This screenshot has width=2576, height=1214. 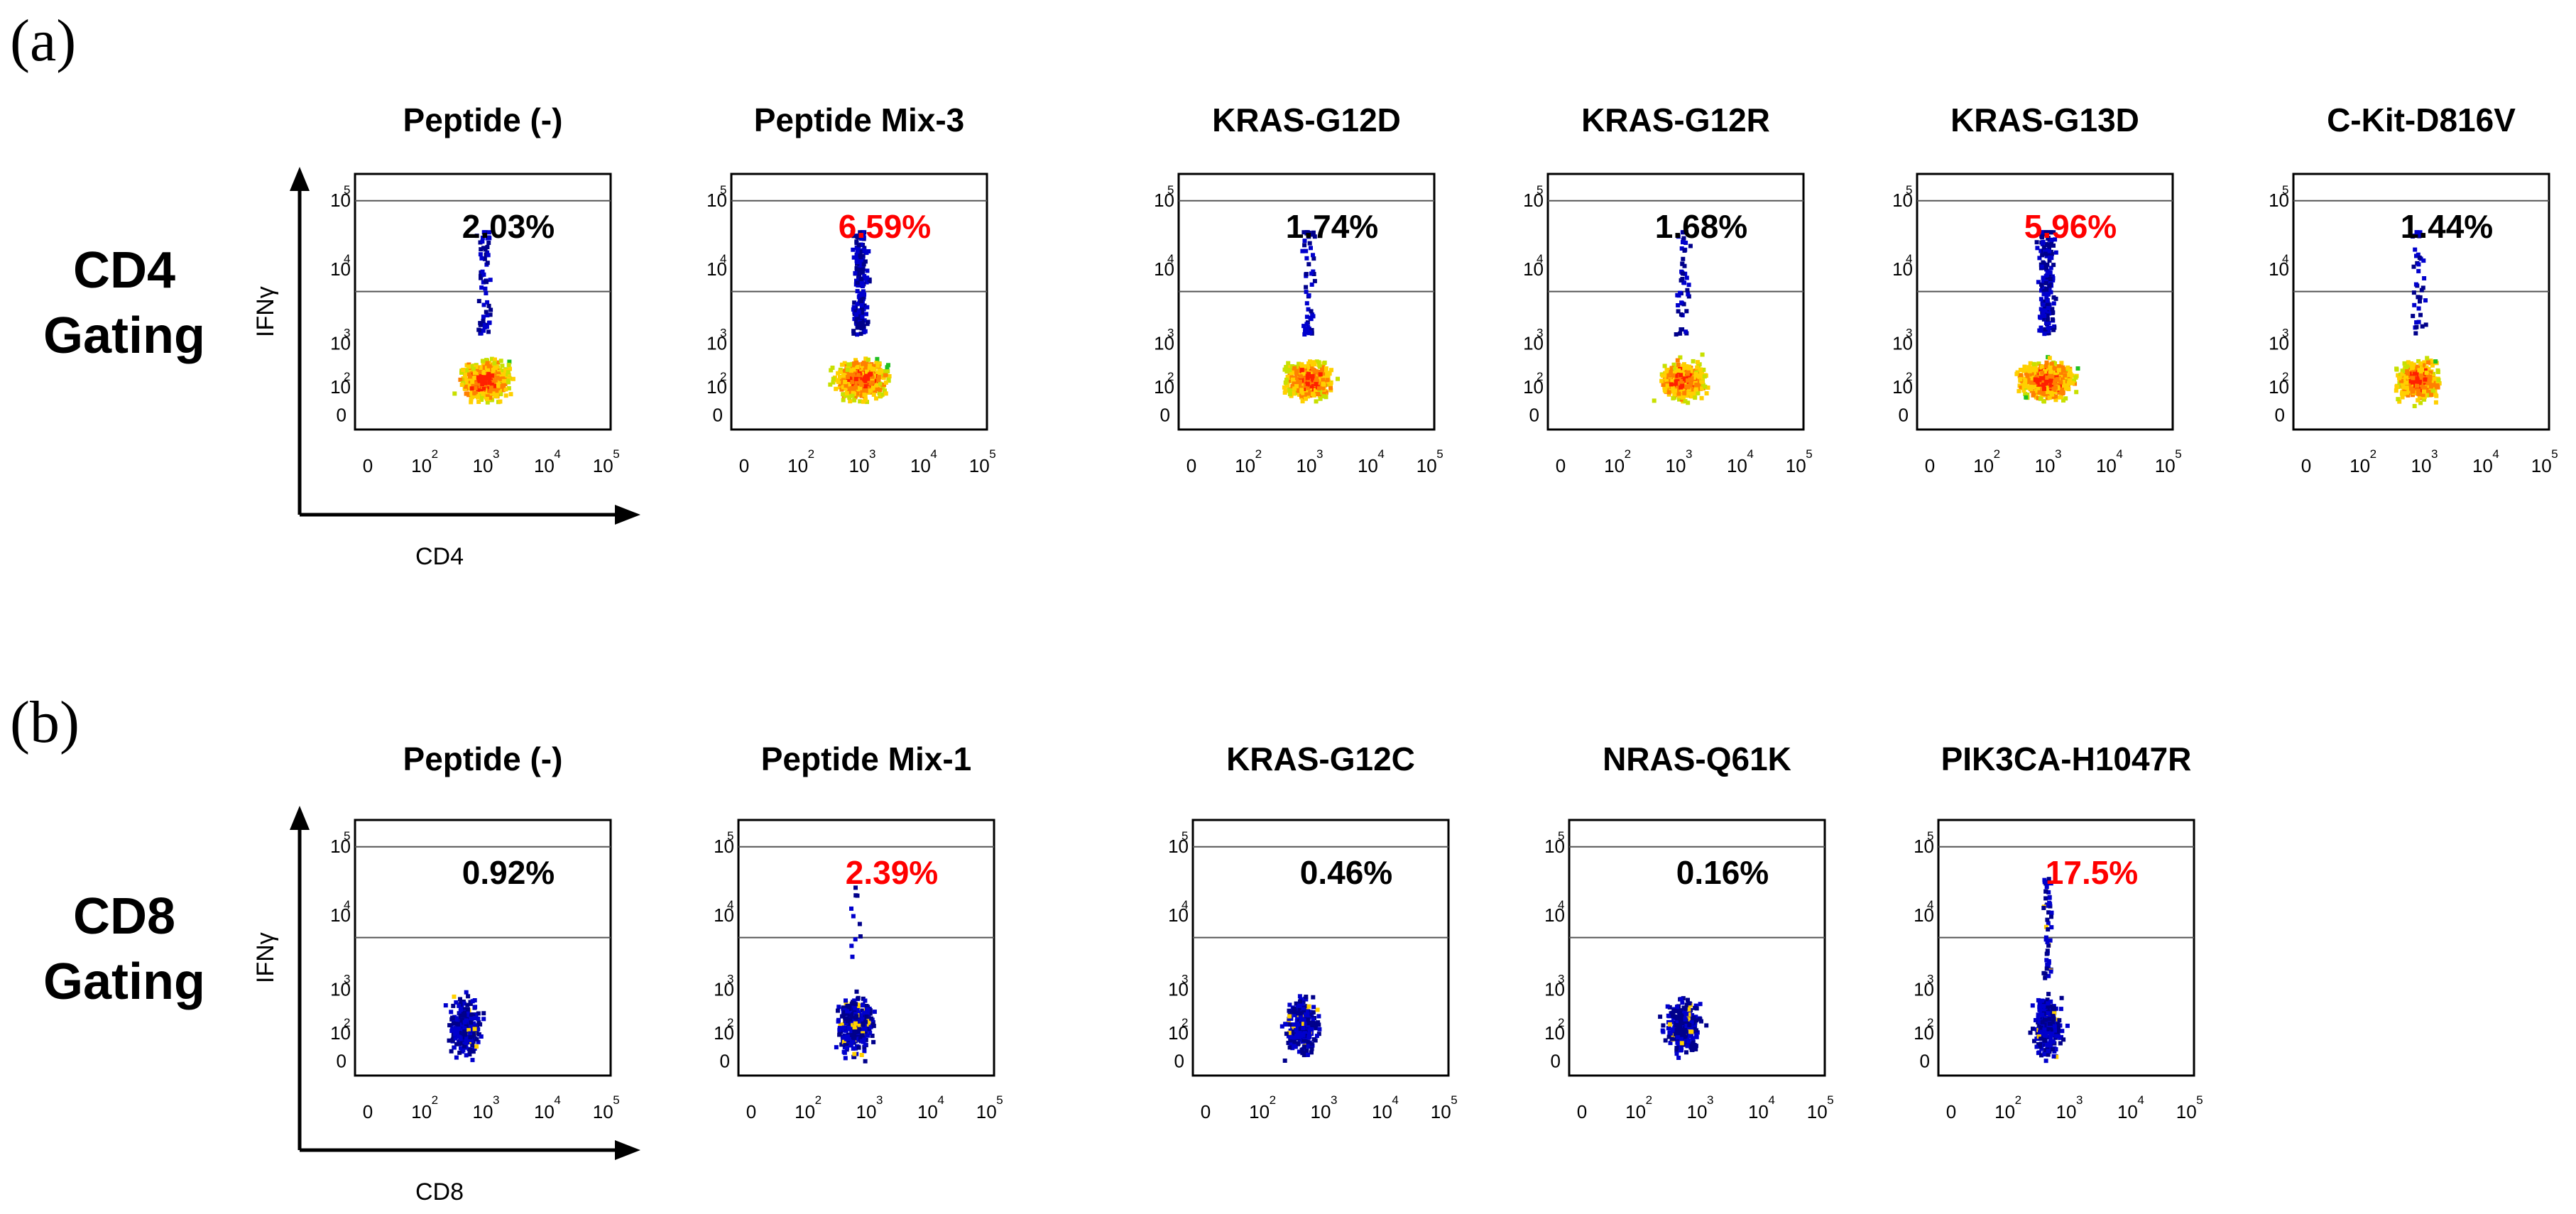 I want to click on y-tick-label: 105, so click(x=2279, y=197).